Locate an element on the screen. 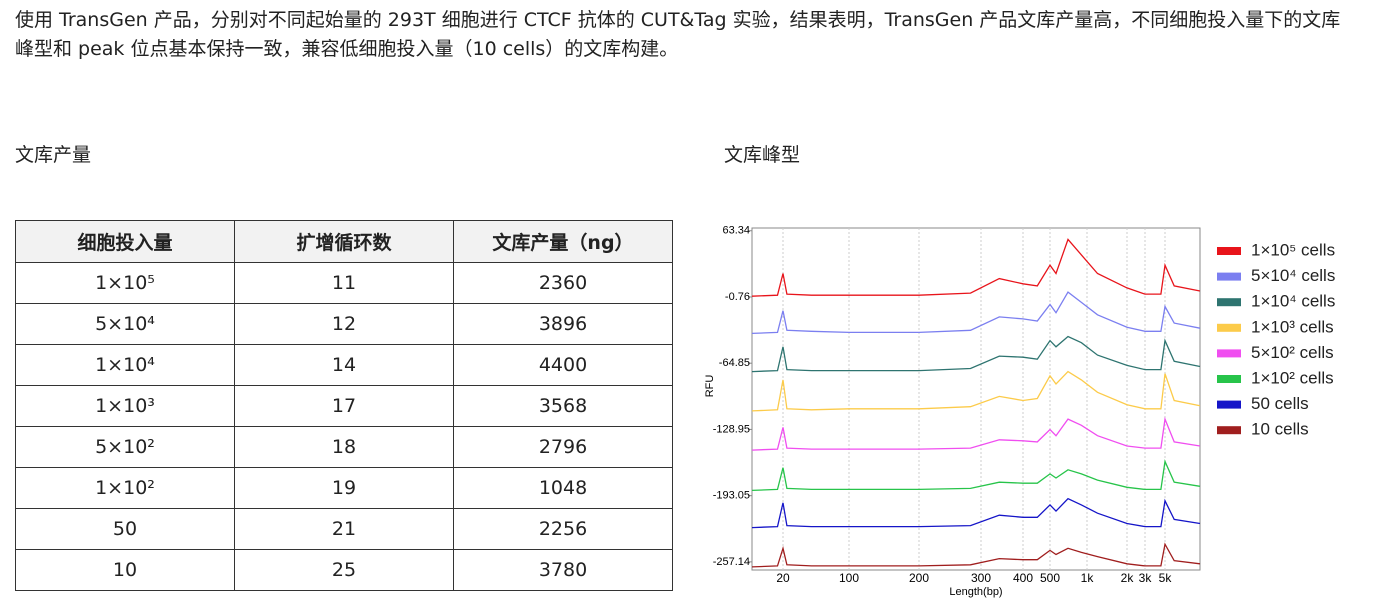  y-tick-label: -0.76 is located at coordinates (737, 297).